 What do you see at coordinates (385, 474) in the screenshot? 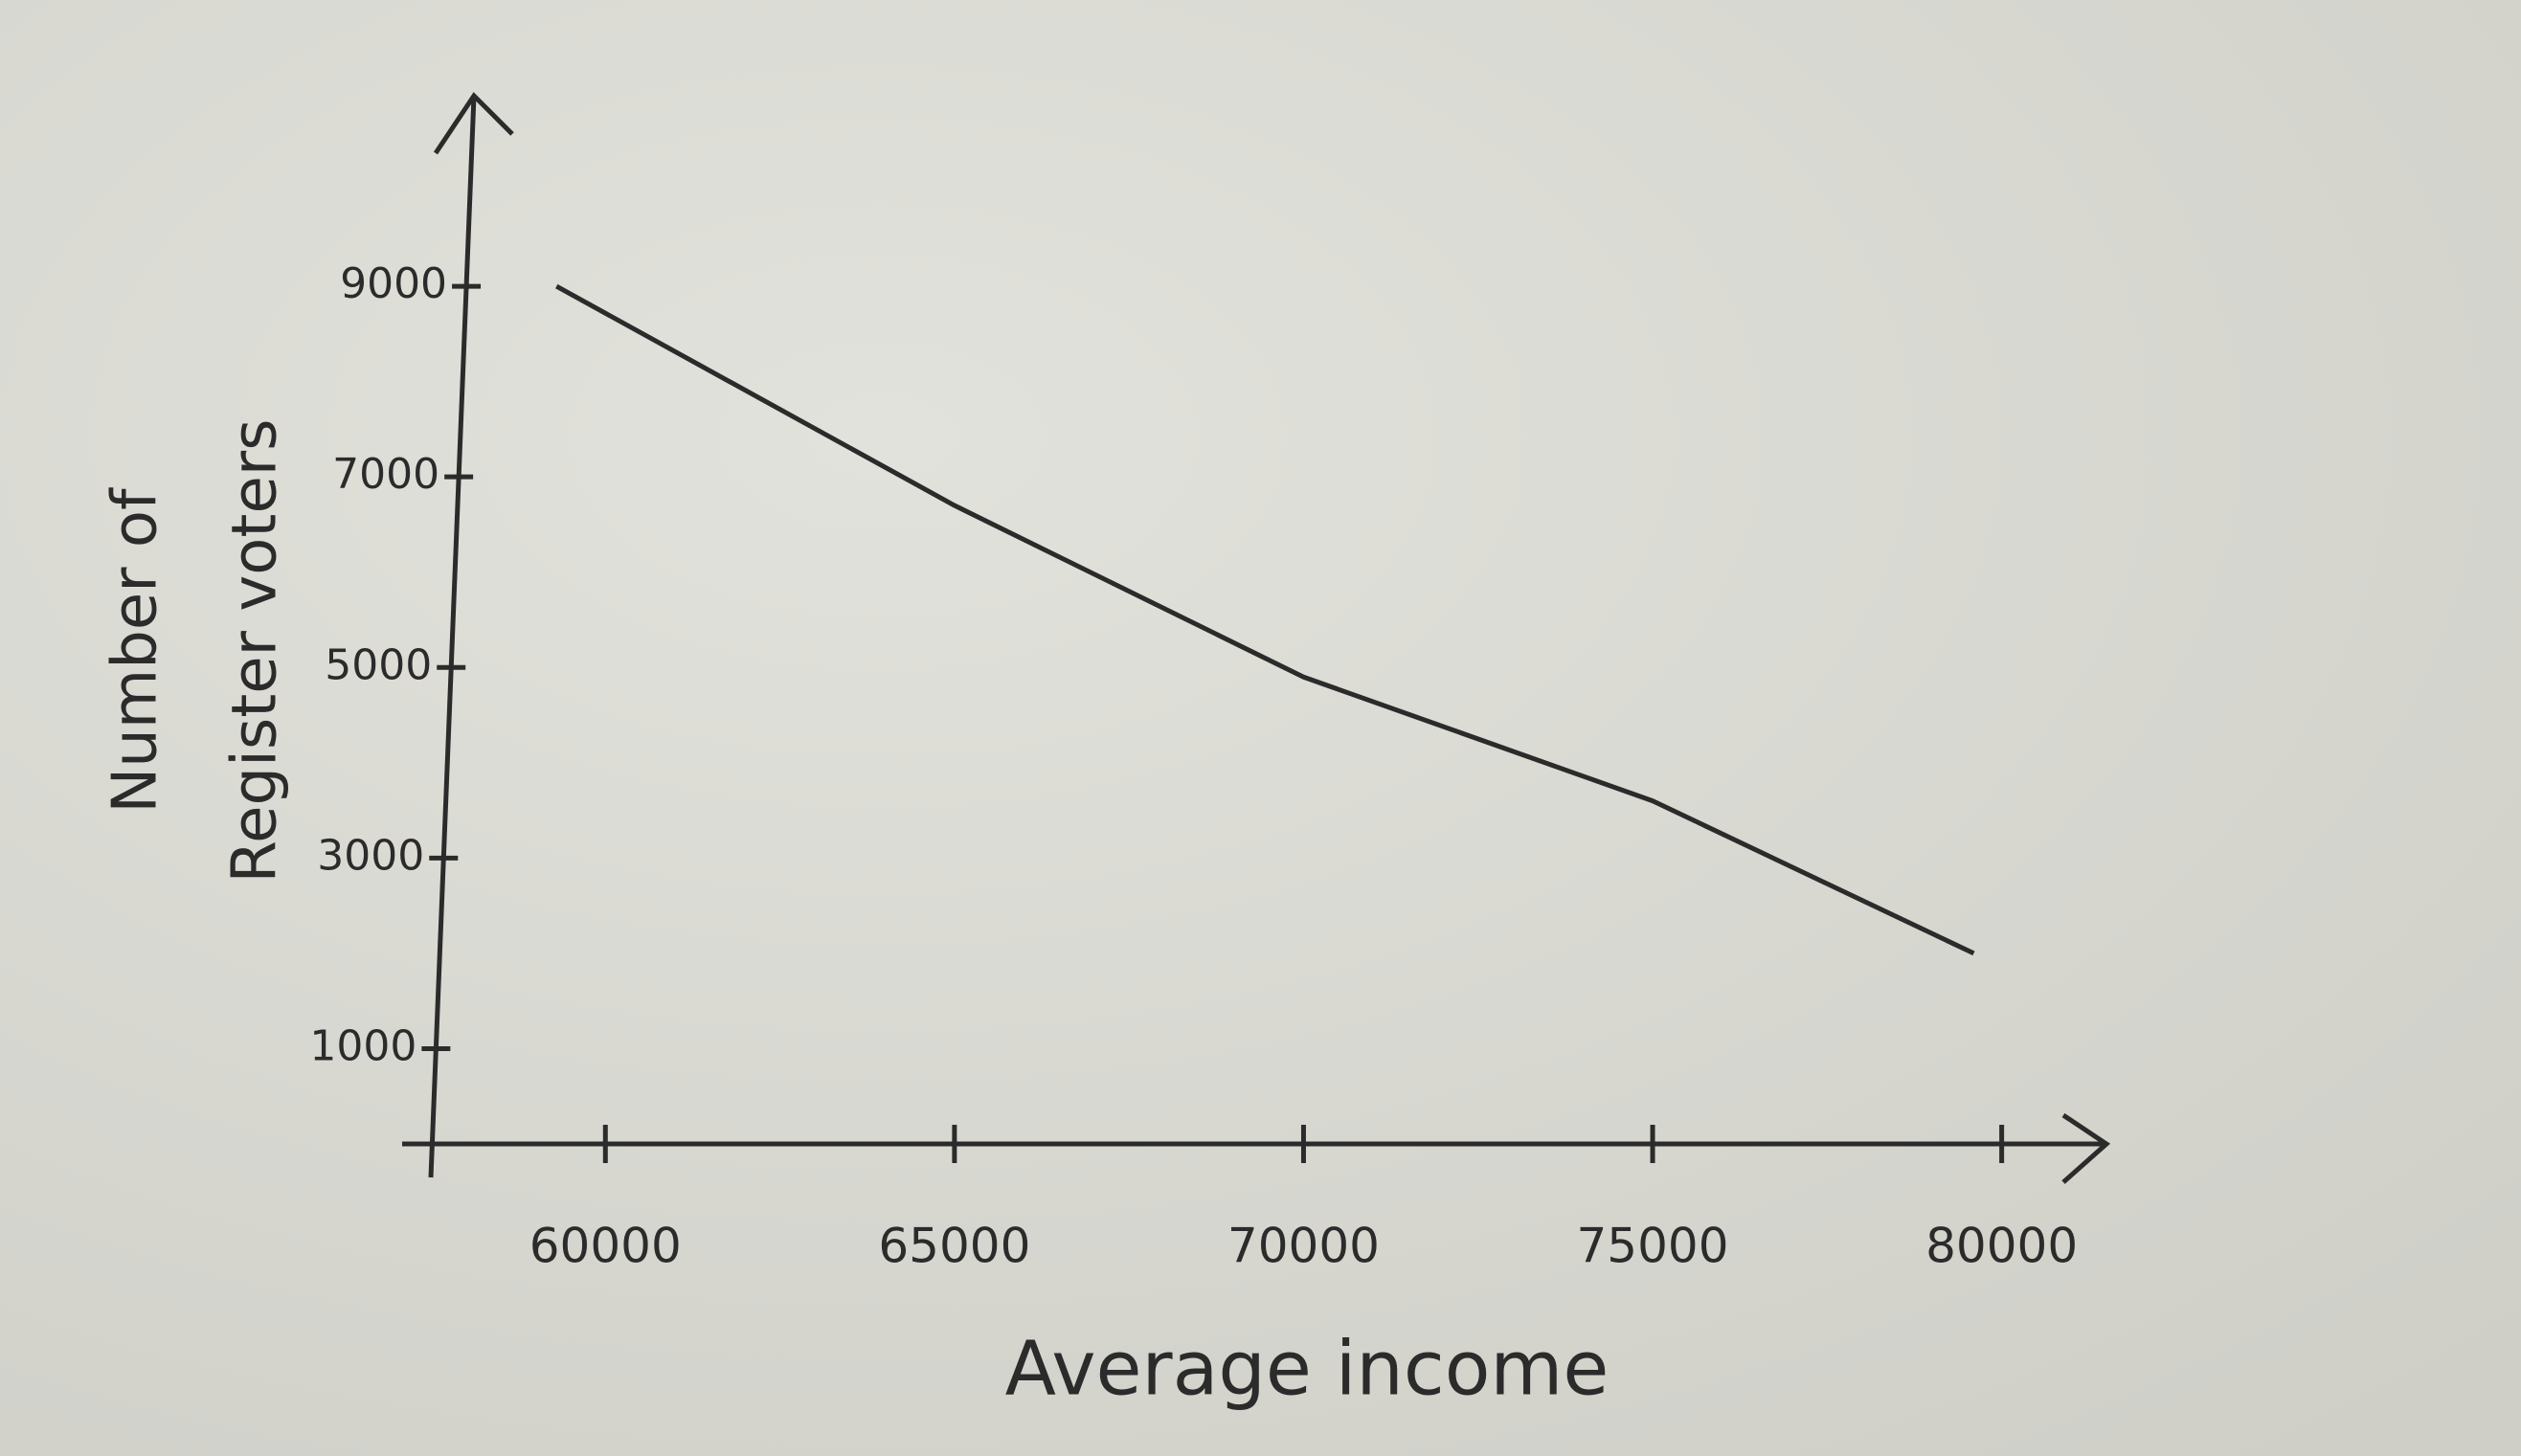
I see `y-tick-label: 7000` at bounding box center [385, 474].